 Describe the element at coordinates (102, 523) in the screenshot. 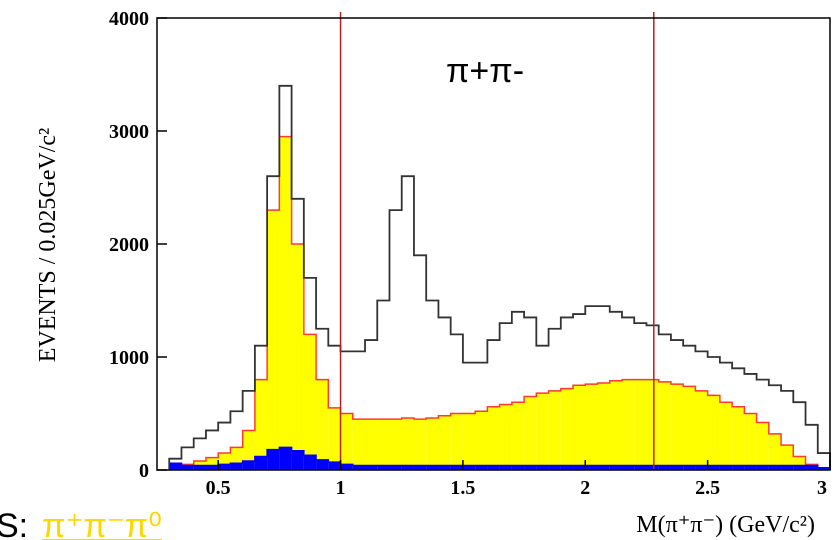

I see `footer-label: π⁺π⁻π⁰` at that location.